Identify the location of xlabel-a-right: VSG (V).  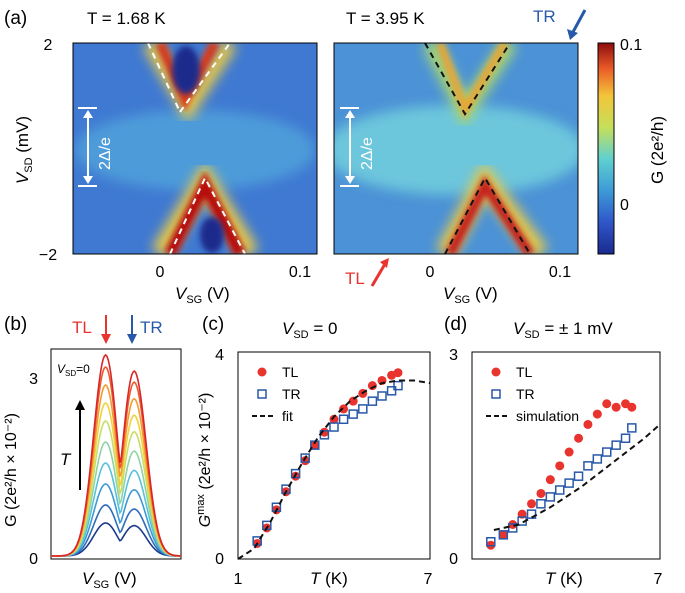
(470, 295).